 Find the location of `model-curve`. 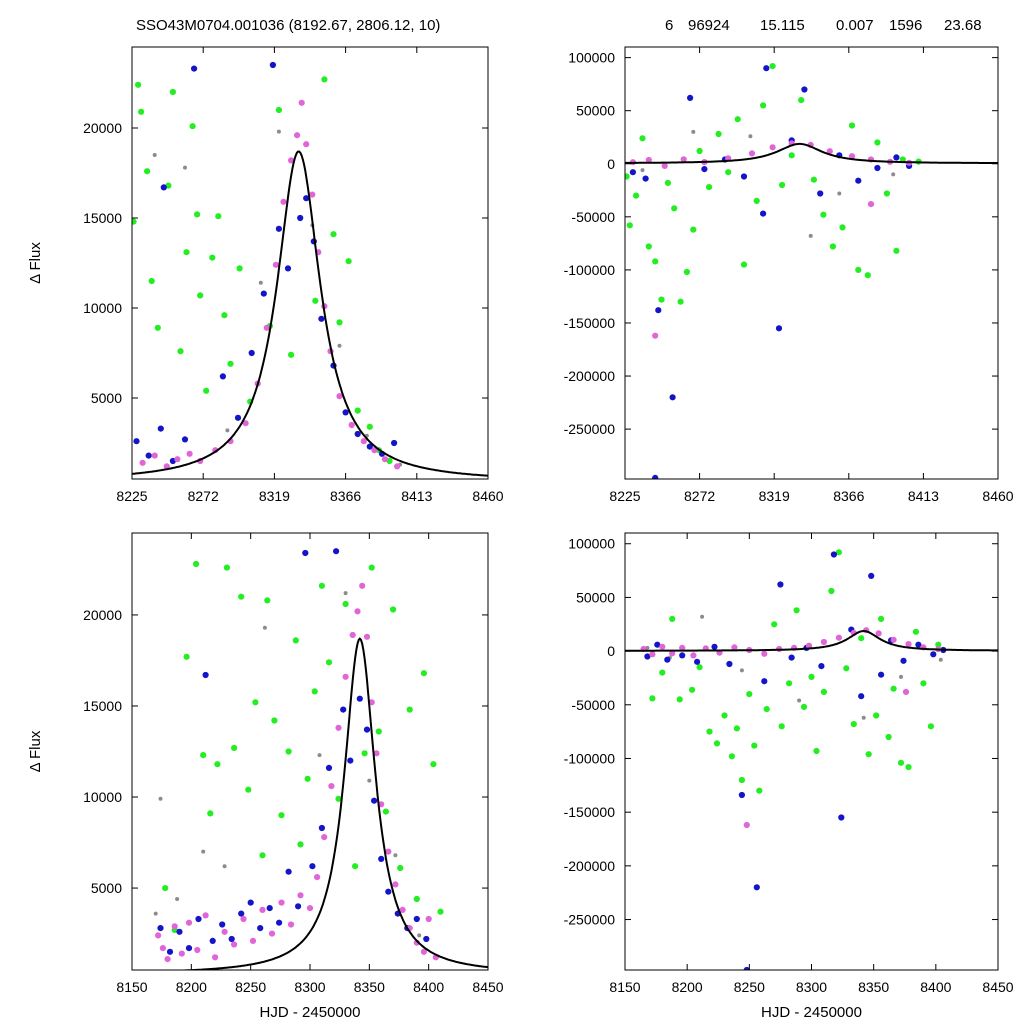

model-curve is located at coordinates (811, 153).